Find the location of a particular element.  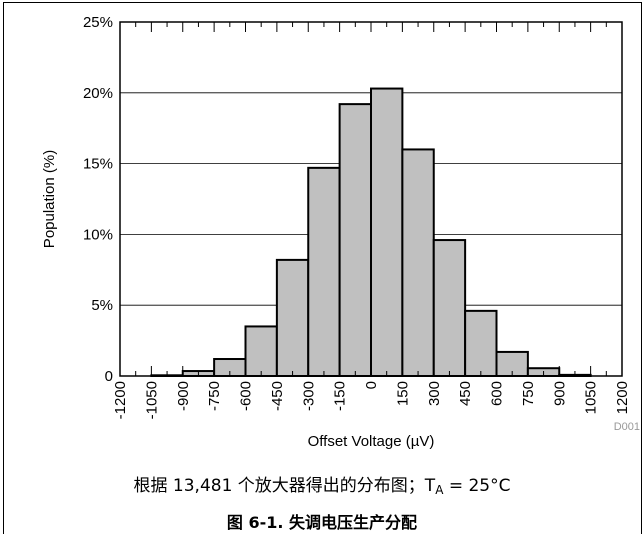

x-axis-title: Offset Voltage (µV) is located at coordinates (371, 441).